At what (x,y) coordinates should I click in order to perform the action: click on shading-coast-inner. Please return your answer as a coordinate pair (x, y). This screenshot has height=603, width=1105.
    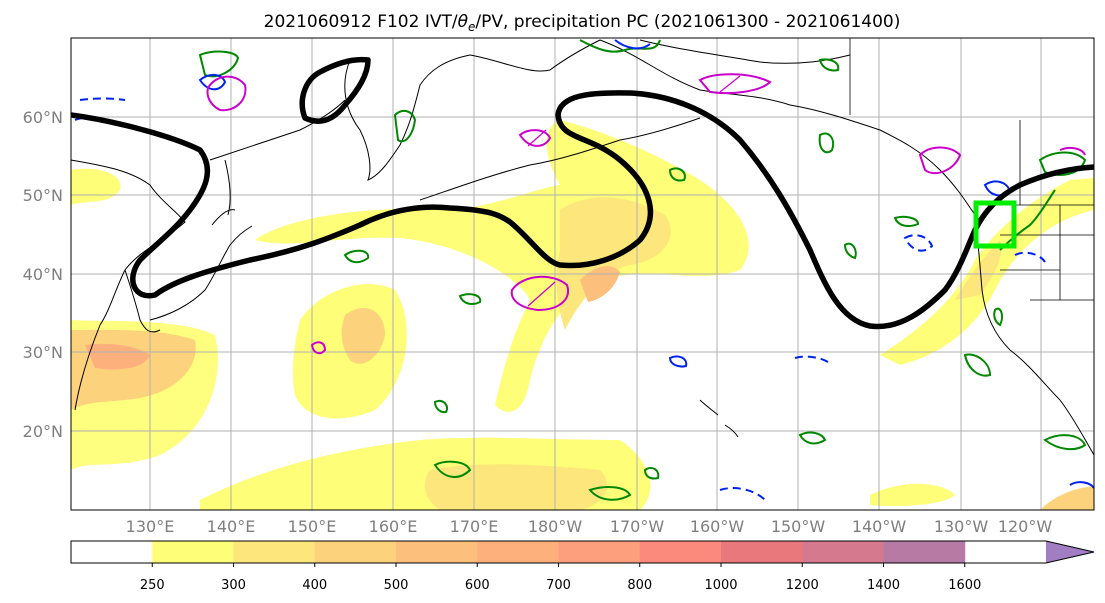
    Looking at the image, I should click on (978, 270).